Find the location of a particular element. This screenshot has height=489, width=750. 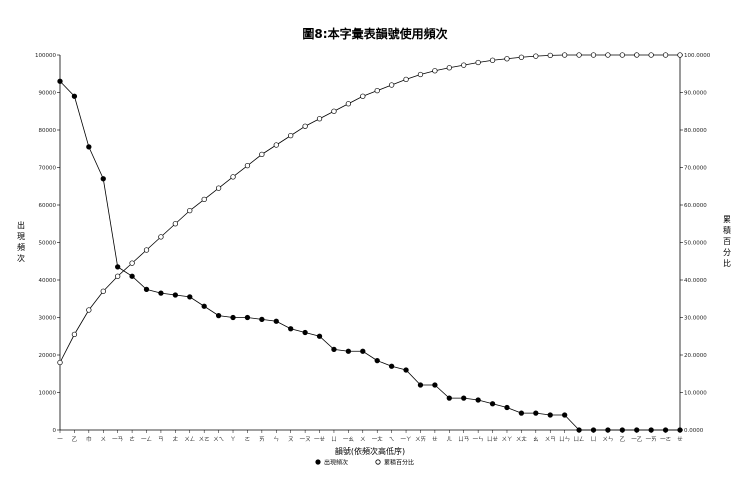

x-tick-label: ㄠ is located at coordinates (536, 440).